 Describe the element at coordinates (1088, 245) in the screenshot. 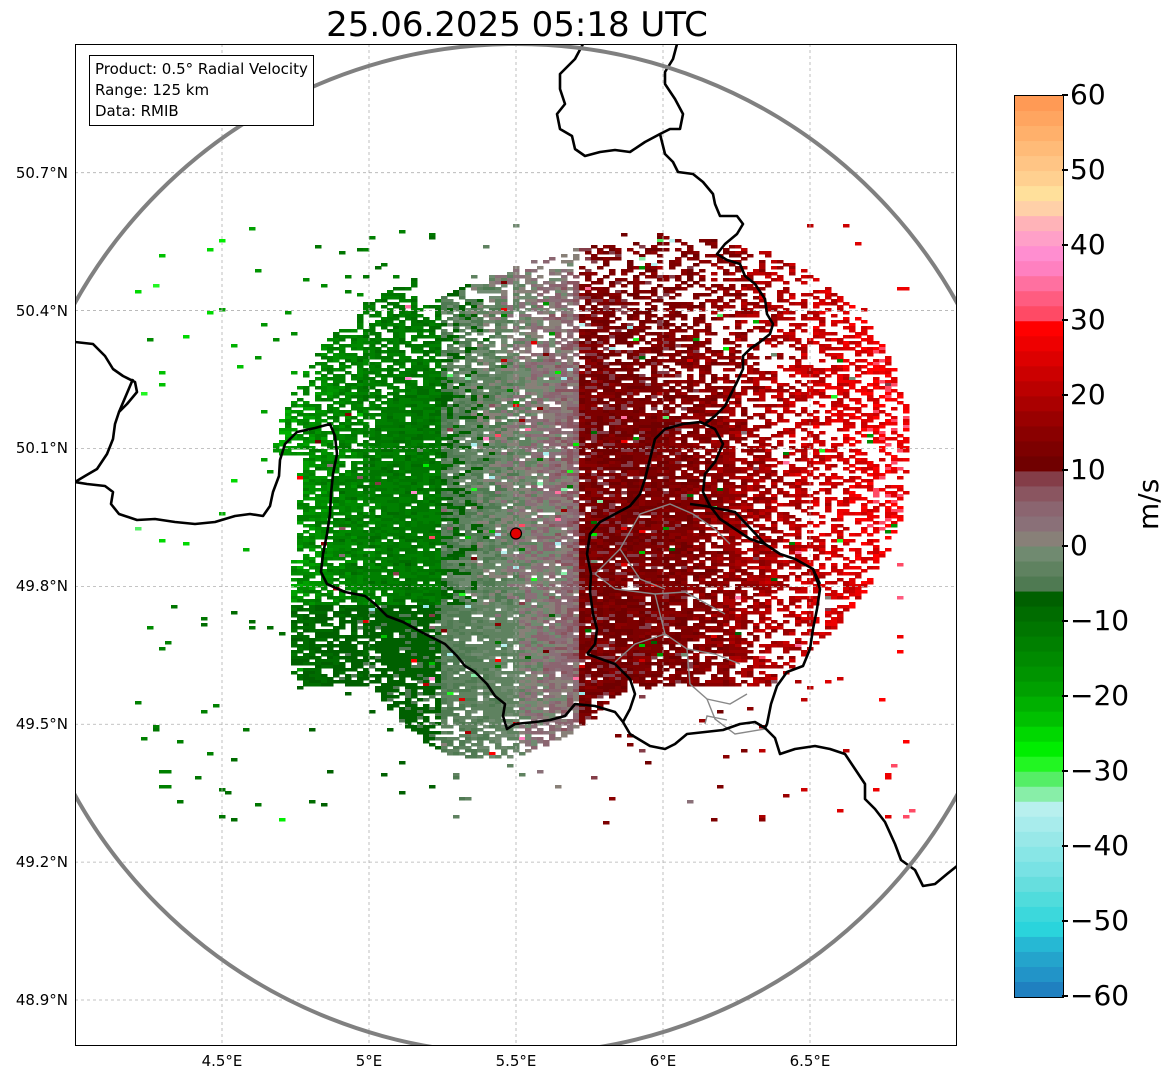

I see `colorbar-tick-label: 40` at that location.